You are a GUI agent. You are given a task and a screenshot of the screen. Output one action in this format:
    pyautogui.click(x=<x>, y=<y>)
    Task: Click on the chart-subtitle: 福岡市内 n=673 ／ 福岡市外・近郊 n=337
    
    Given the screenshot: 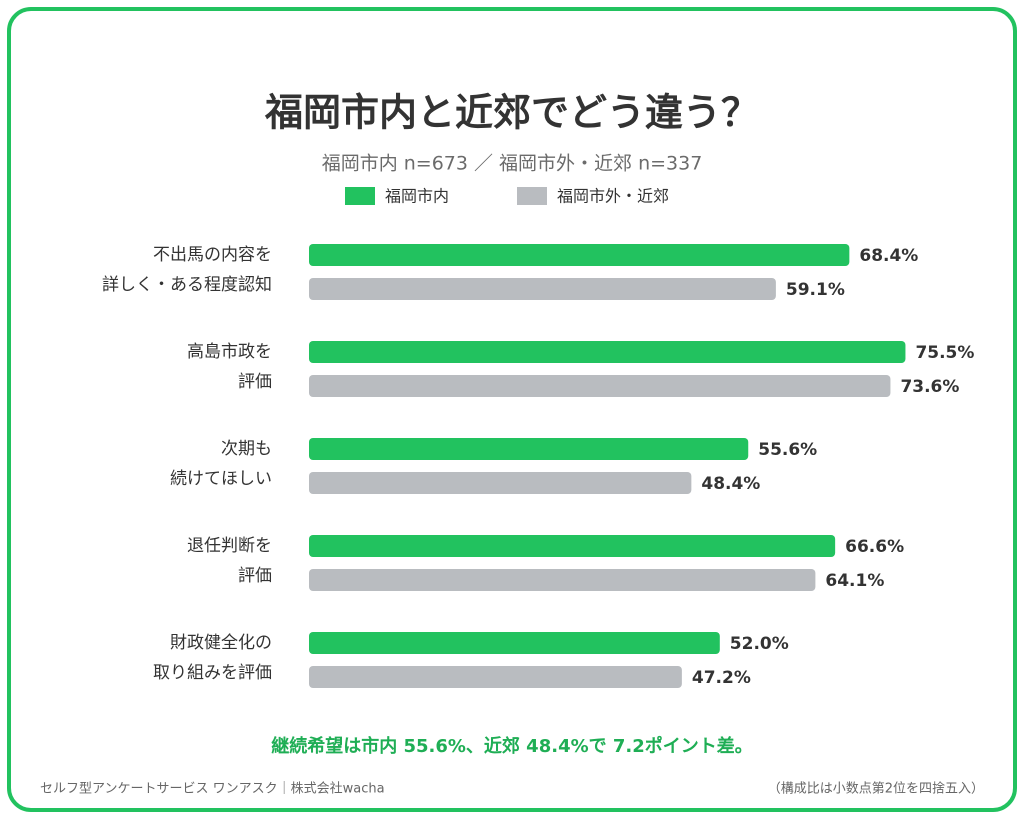 What is the action you would take?
    pyautogui.click(x=512, y=164)
    